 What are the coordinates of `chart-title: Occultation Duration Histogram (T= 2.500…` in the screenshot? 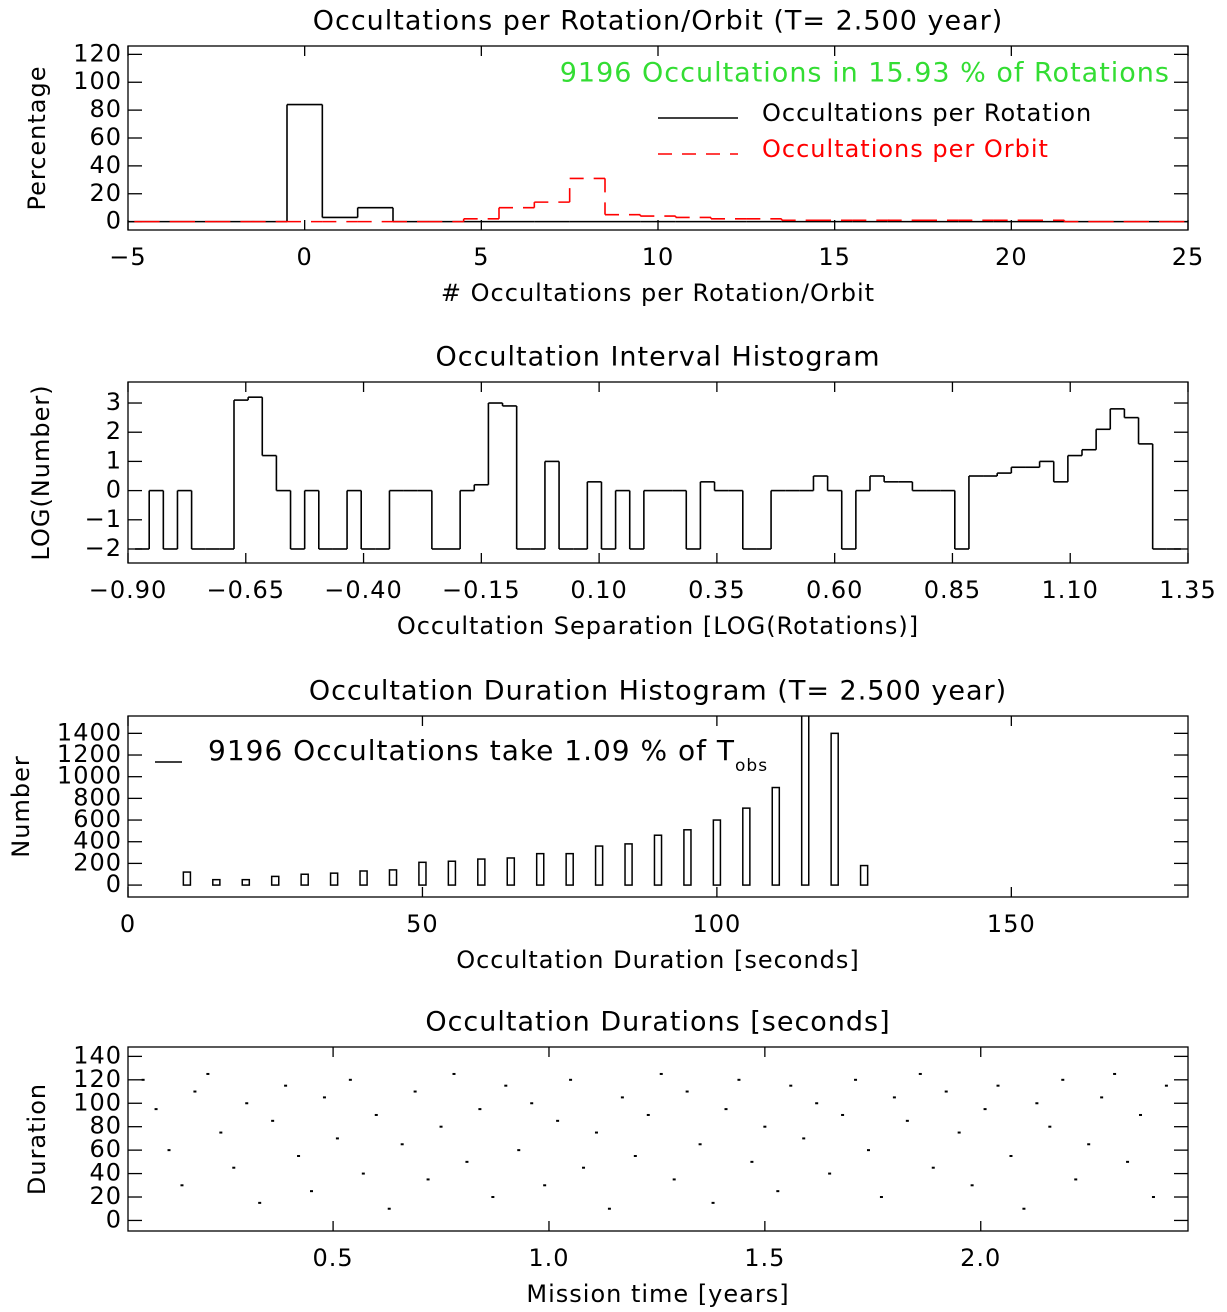 It's located at (658, 691).